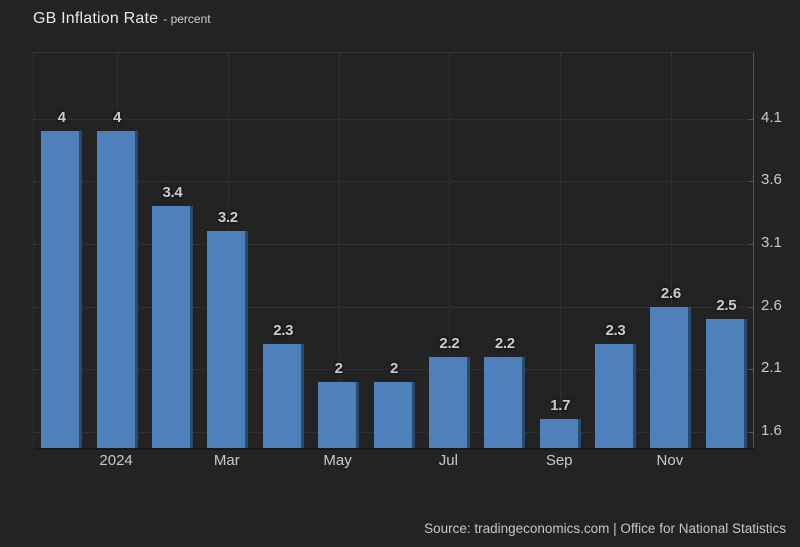 The image size is (800, 547). Describe the element at coordinates (116, 460) in the screenshot. I see `x-axis-label: 2024` at that location.